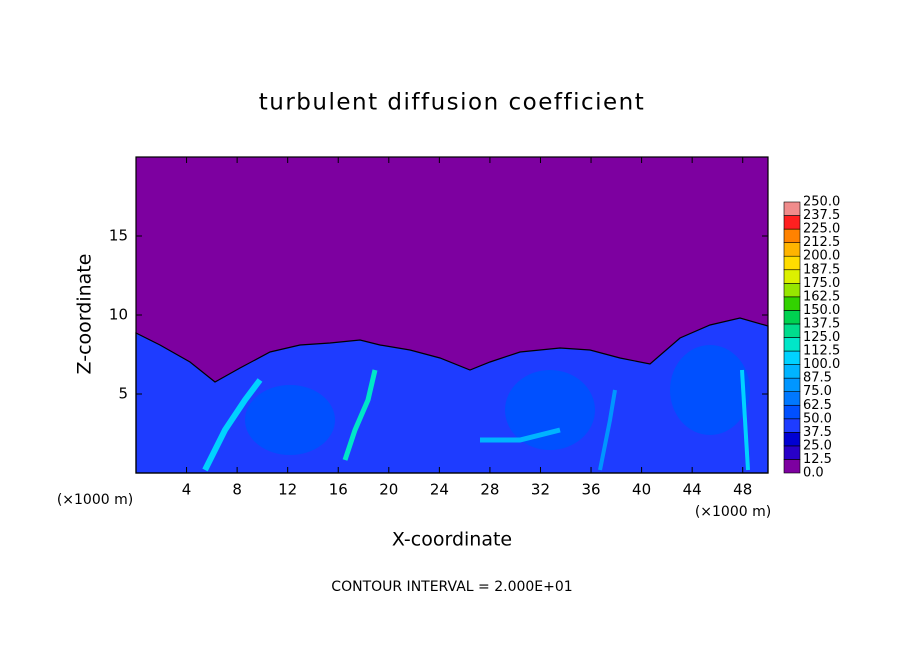  Describe the element at coordinates (821, 283) in the screenshot. I see `colorbar-label: 175.0` at that location.